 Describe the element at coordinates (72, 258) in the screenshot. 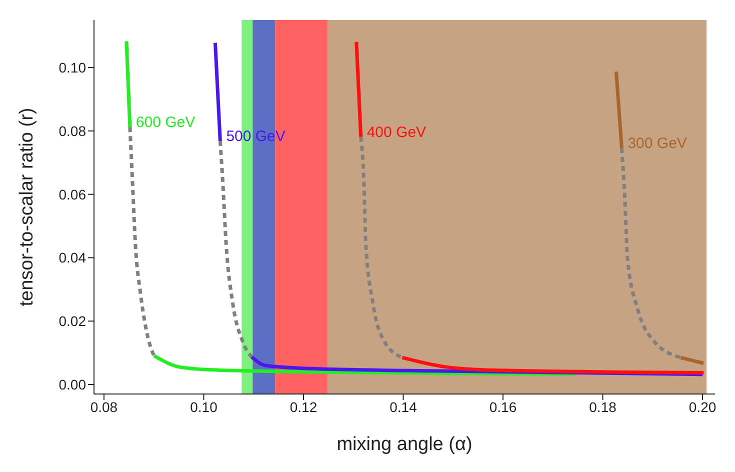

I see `y-tick-label: 0.04` at that location.